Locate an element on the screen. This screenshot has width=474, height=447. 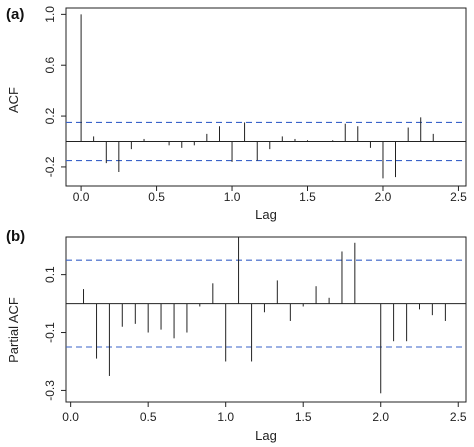
panel-b-x-tick-label: 0.5 is located at coordinates (148, 417).